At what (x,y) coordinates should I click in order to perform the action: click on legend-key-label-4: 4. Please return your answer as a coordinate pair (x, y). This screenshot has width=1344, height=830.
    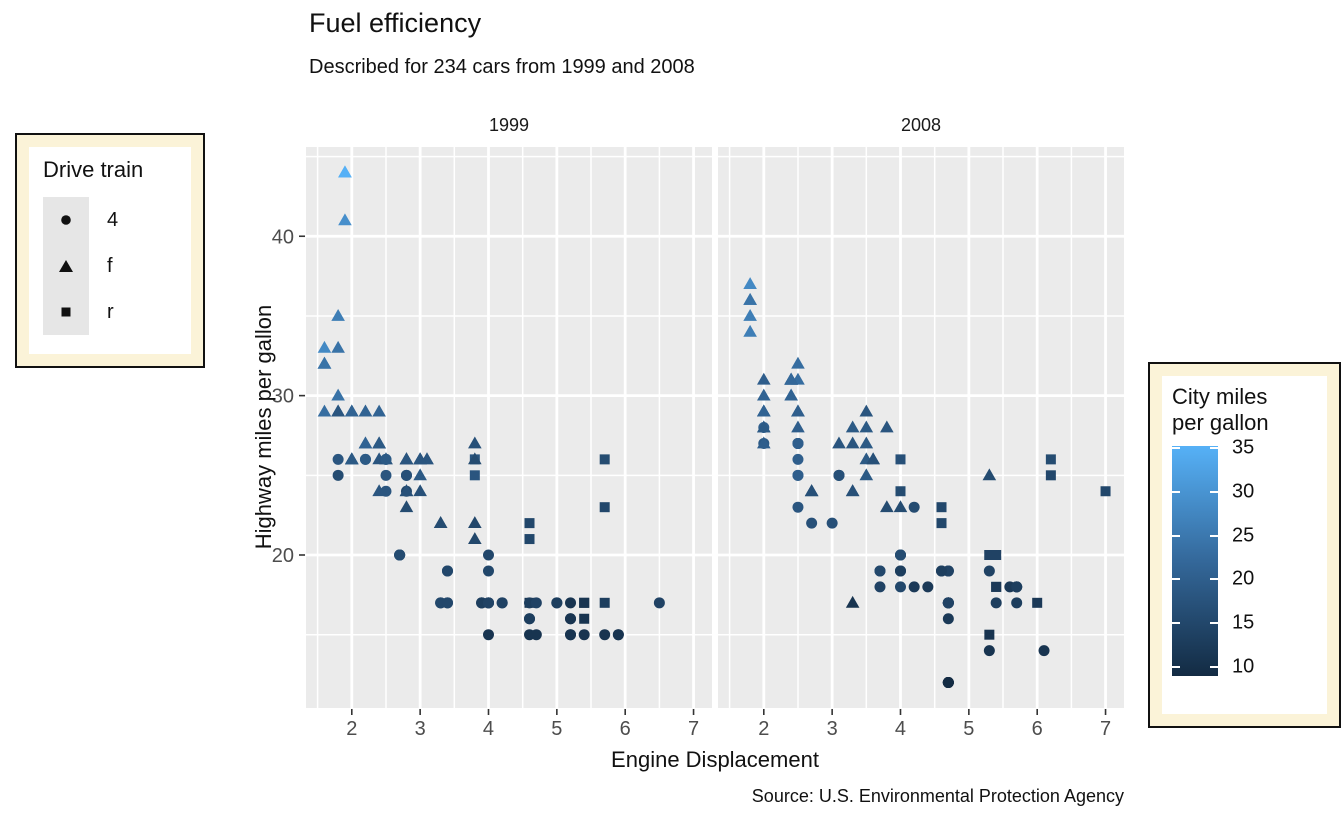
    Looking at the image, I should click on (113, 219).